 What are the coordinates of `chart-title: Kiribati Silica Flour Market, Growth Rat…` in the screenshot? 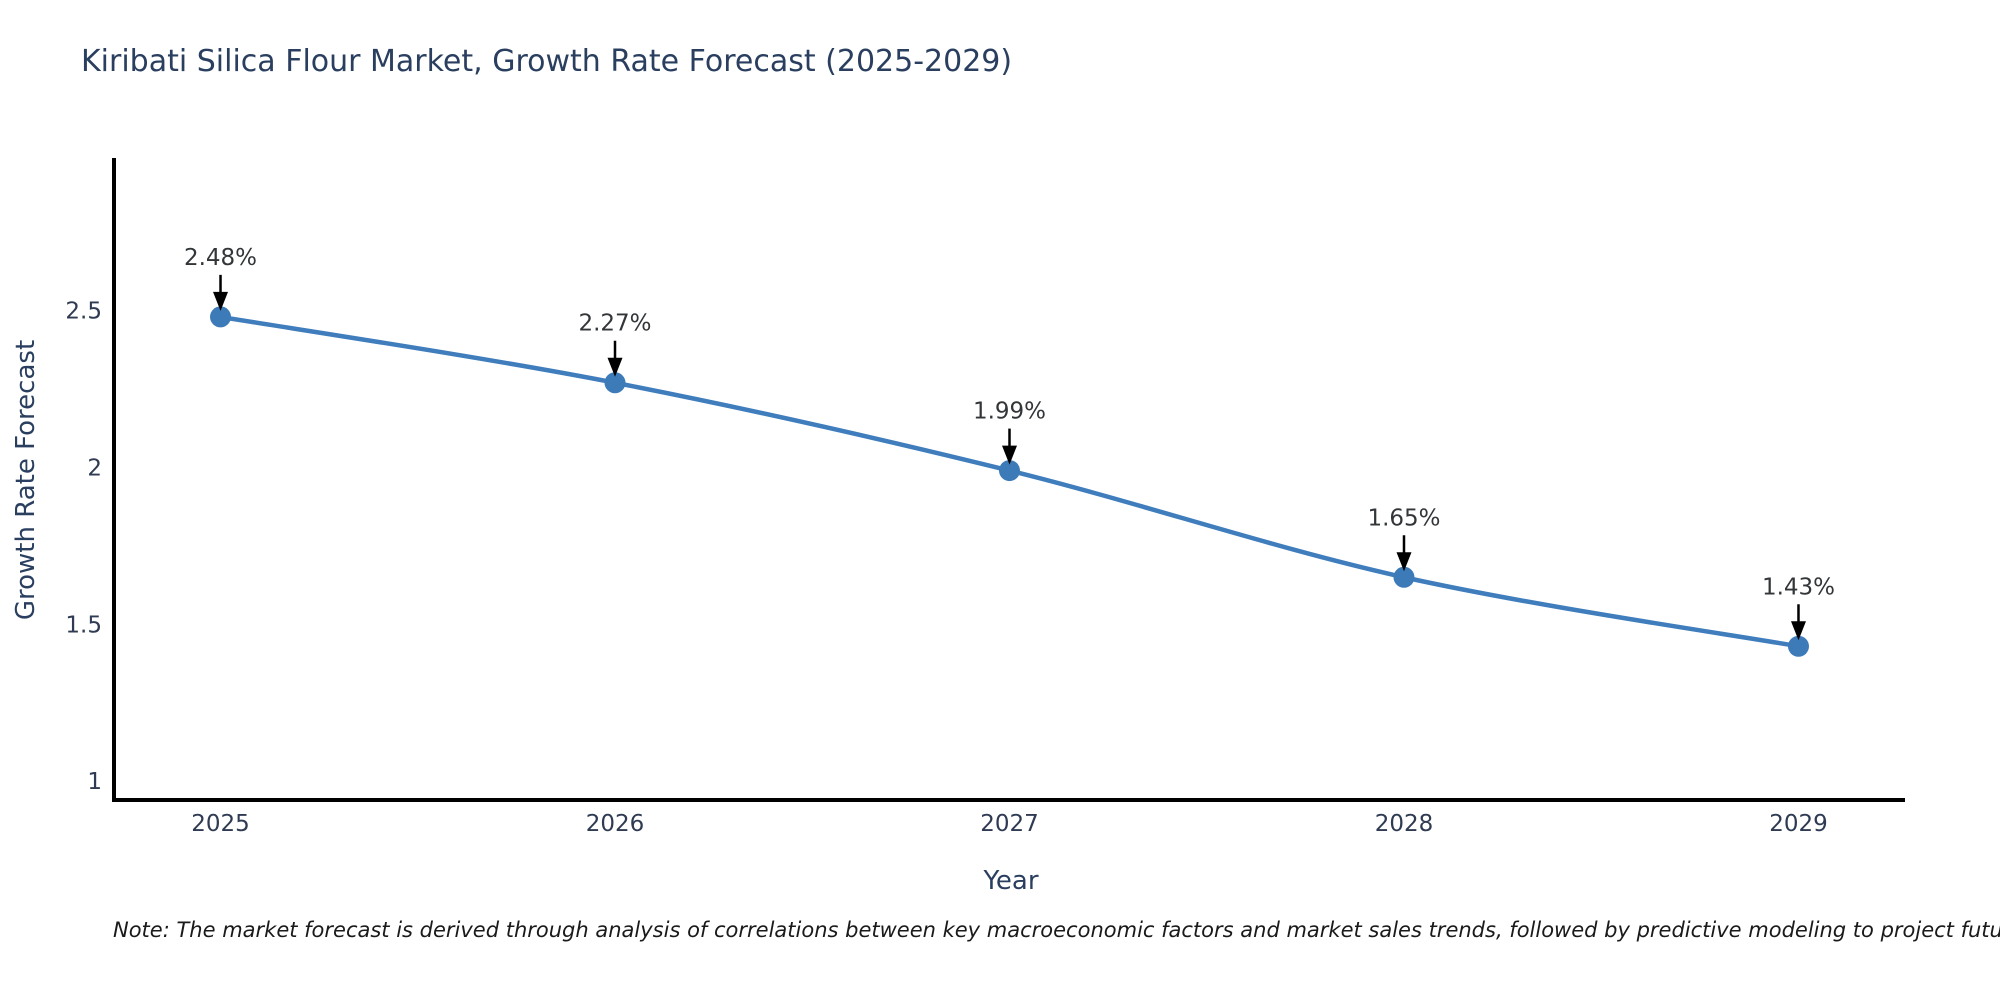 It's located at (547, 61).